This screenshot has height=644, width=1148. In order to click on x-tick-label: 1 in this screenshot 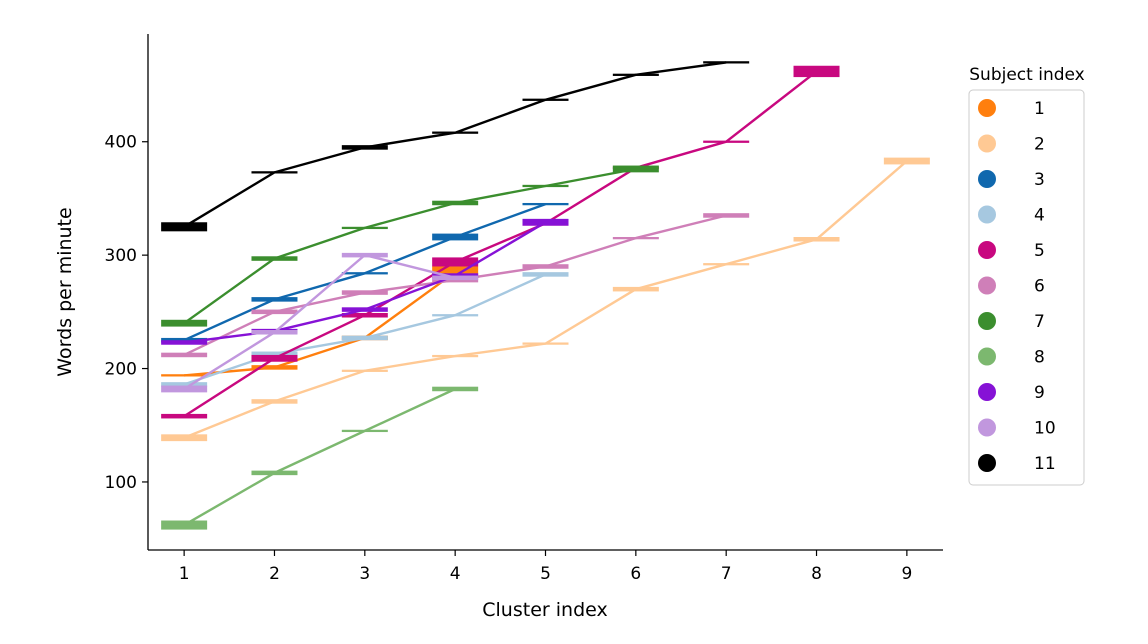, I will do `click(184, 574)`.